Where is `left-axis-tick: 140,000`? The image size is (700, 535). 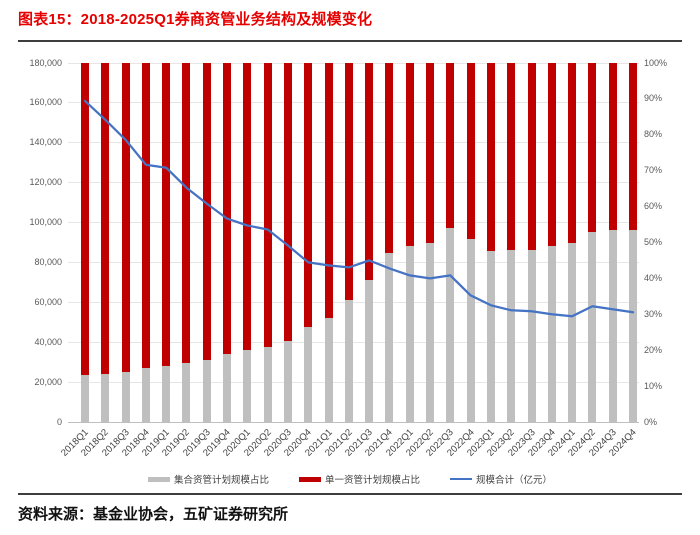
left-axis-tick: 140,000 is located at coordinates (45, 142).